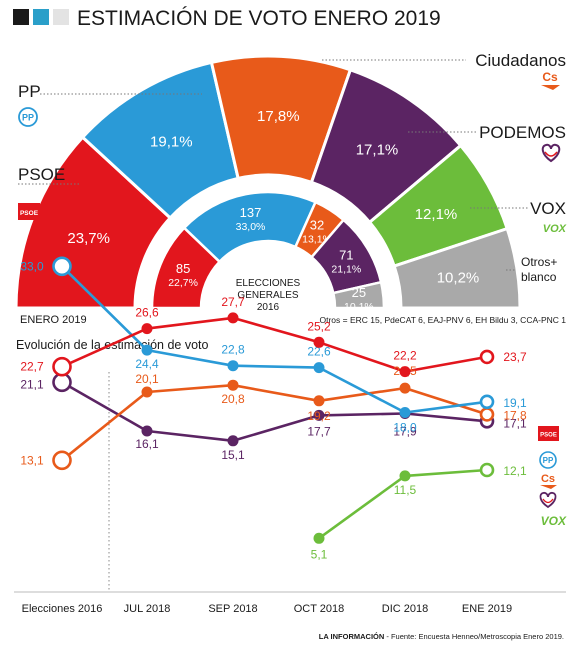 This screenshot has height=667, width=580. What do you see at coordinates (520, 60) in the screenshot?
I see `legend-ciudadanos: Ciudadanos` at bounding box center [520, 60].